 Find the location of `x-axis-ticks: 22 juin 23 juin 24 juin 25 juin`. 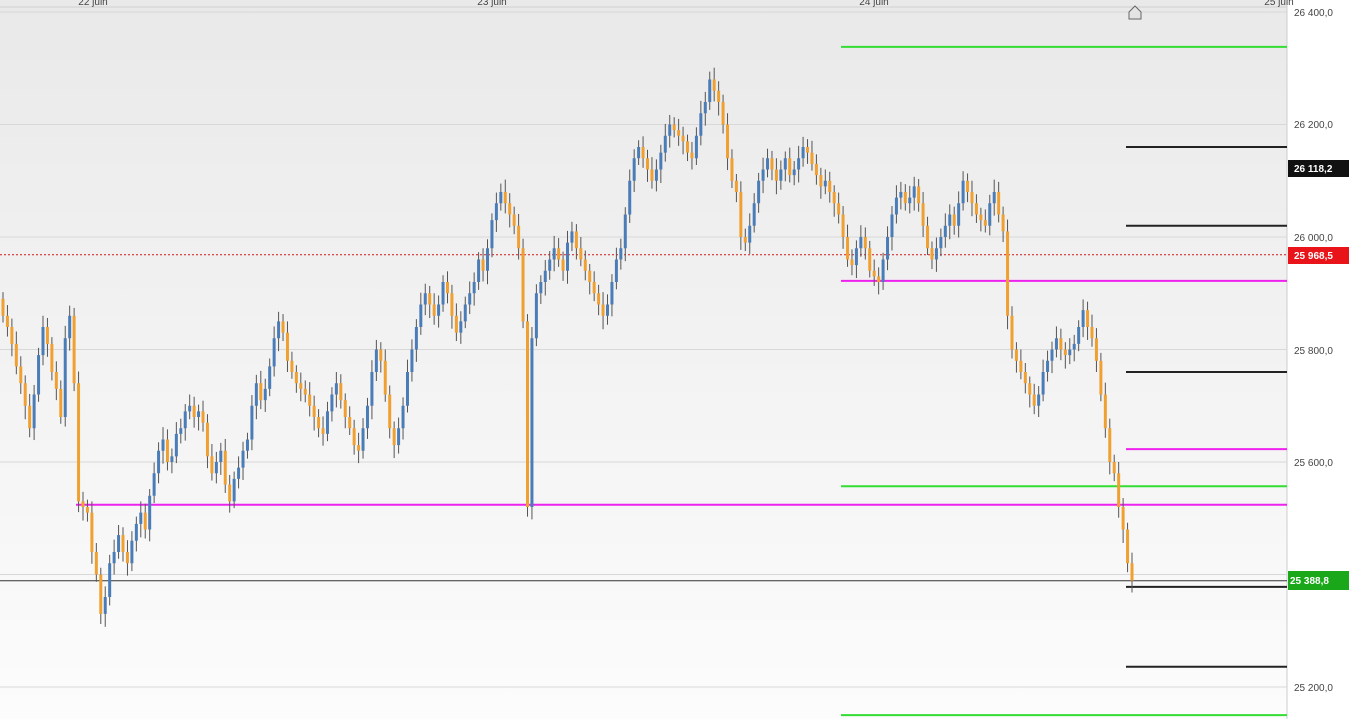

x-axis-ticks: 22 juin 23 juin 24 juin 25 juin is located at coordinates (685, 4).